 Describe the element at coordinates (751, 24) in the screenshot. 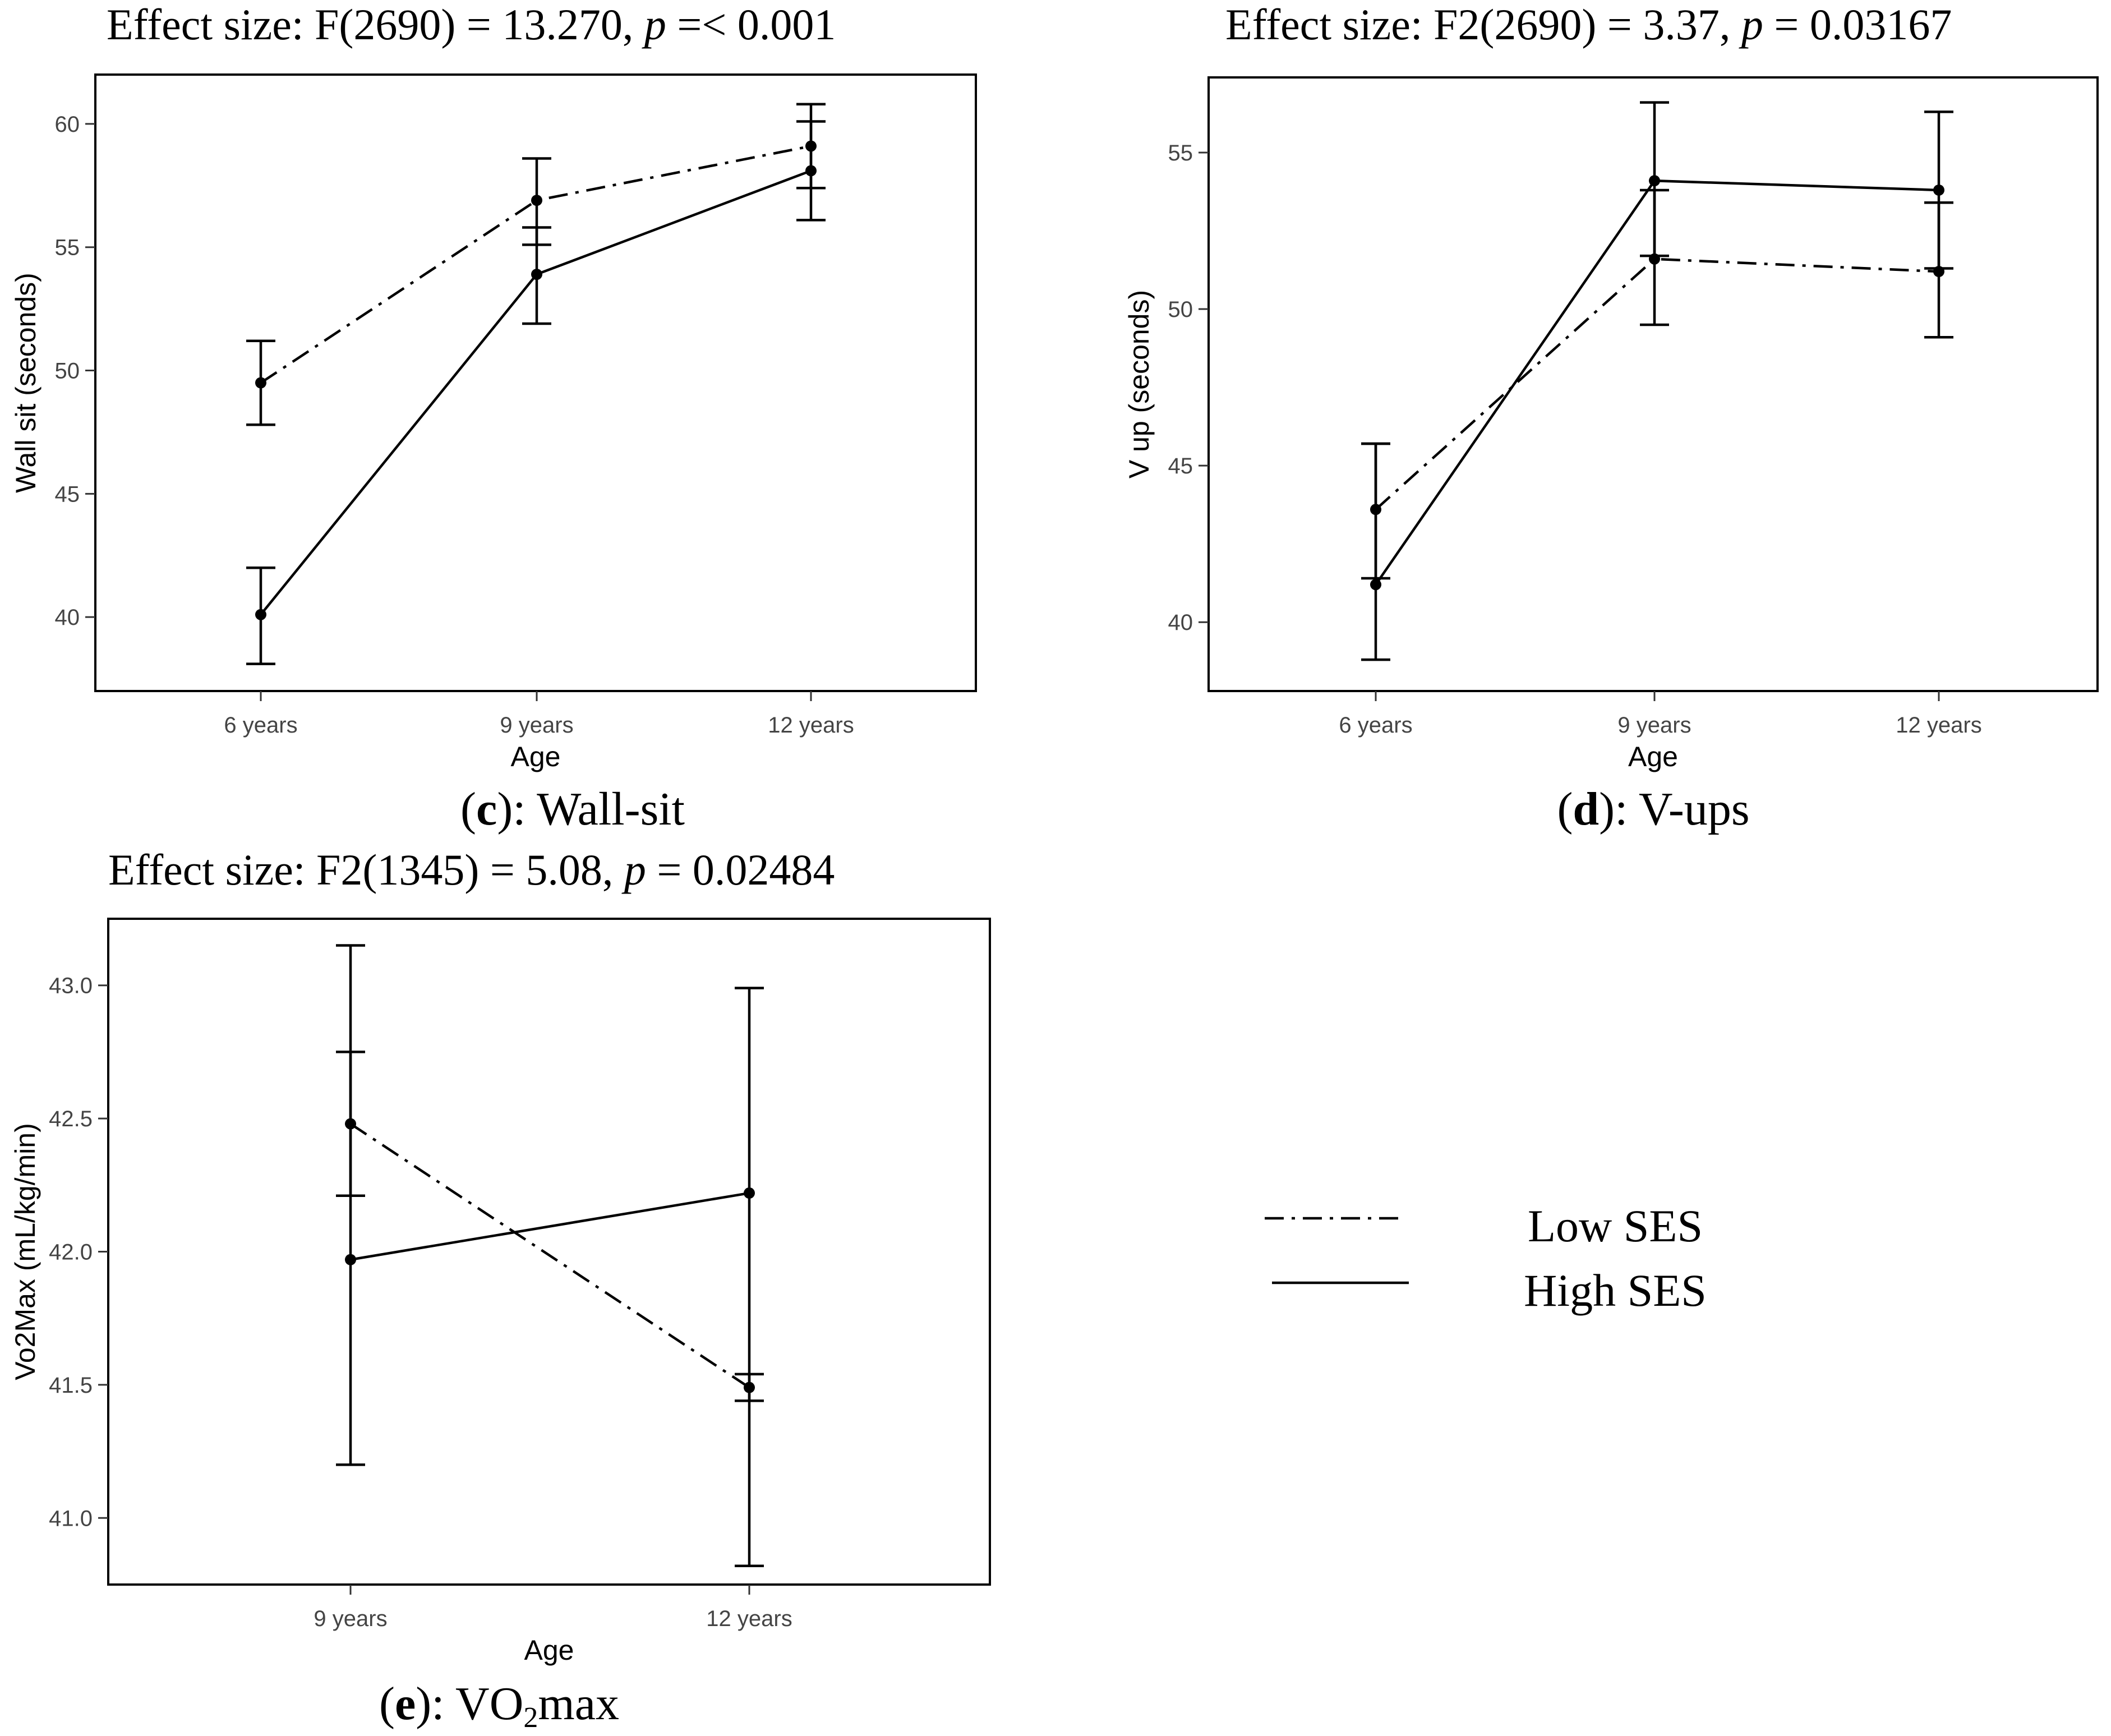

I see `title-value: =< 0.001` at that location.